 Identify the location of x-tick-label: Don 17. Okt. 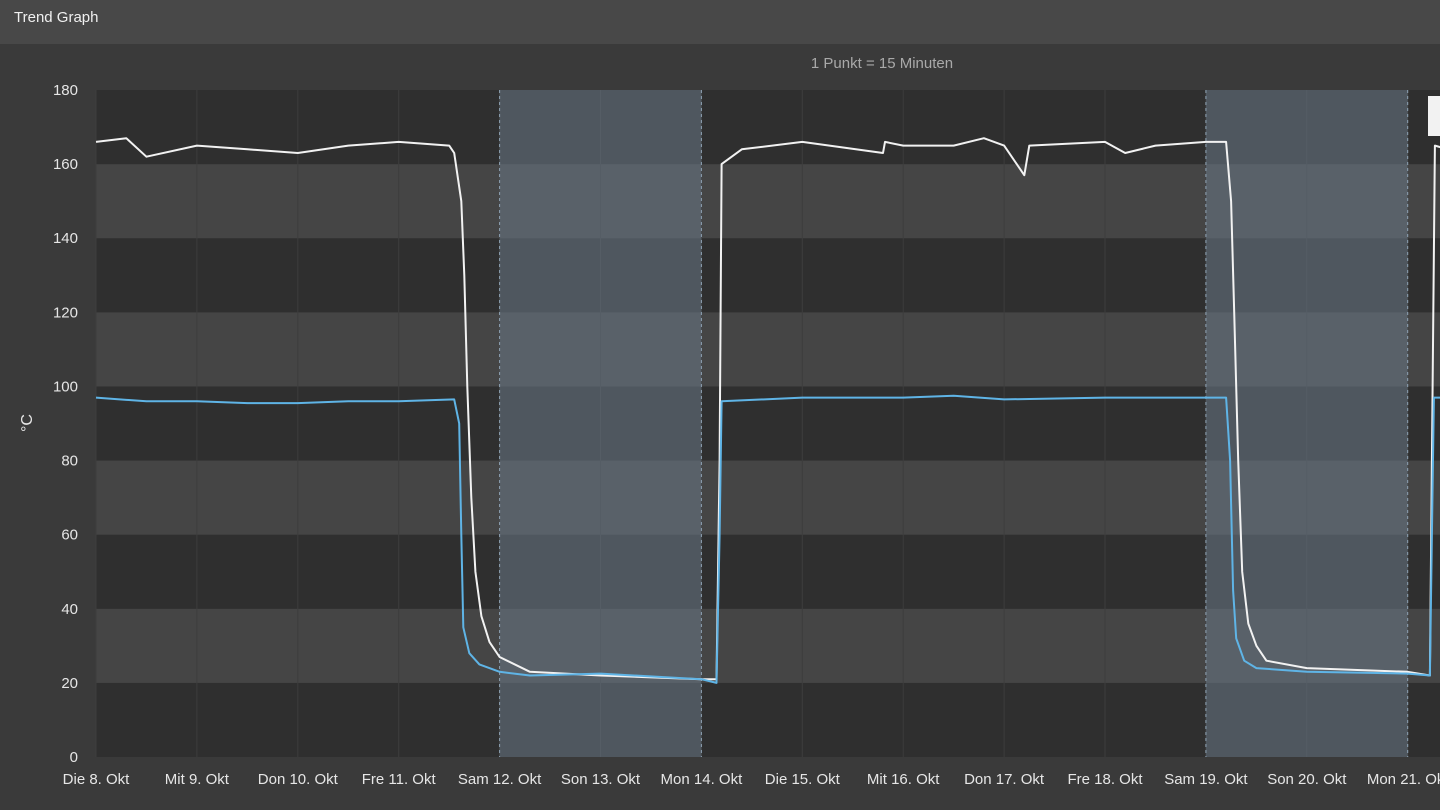
(1004, 779).